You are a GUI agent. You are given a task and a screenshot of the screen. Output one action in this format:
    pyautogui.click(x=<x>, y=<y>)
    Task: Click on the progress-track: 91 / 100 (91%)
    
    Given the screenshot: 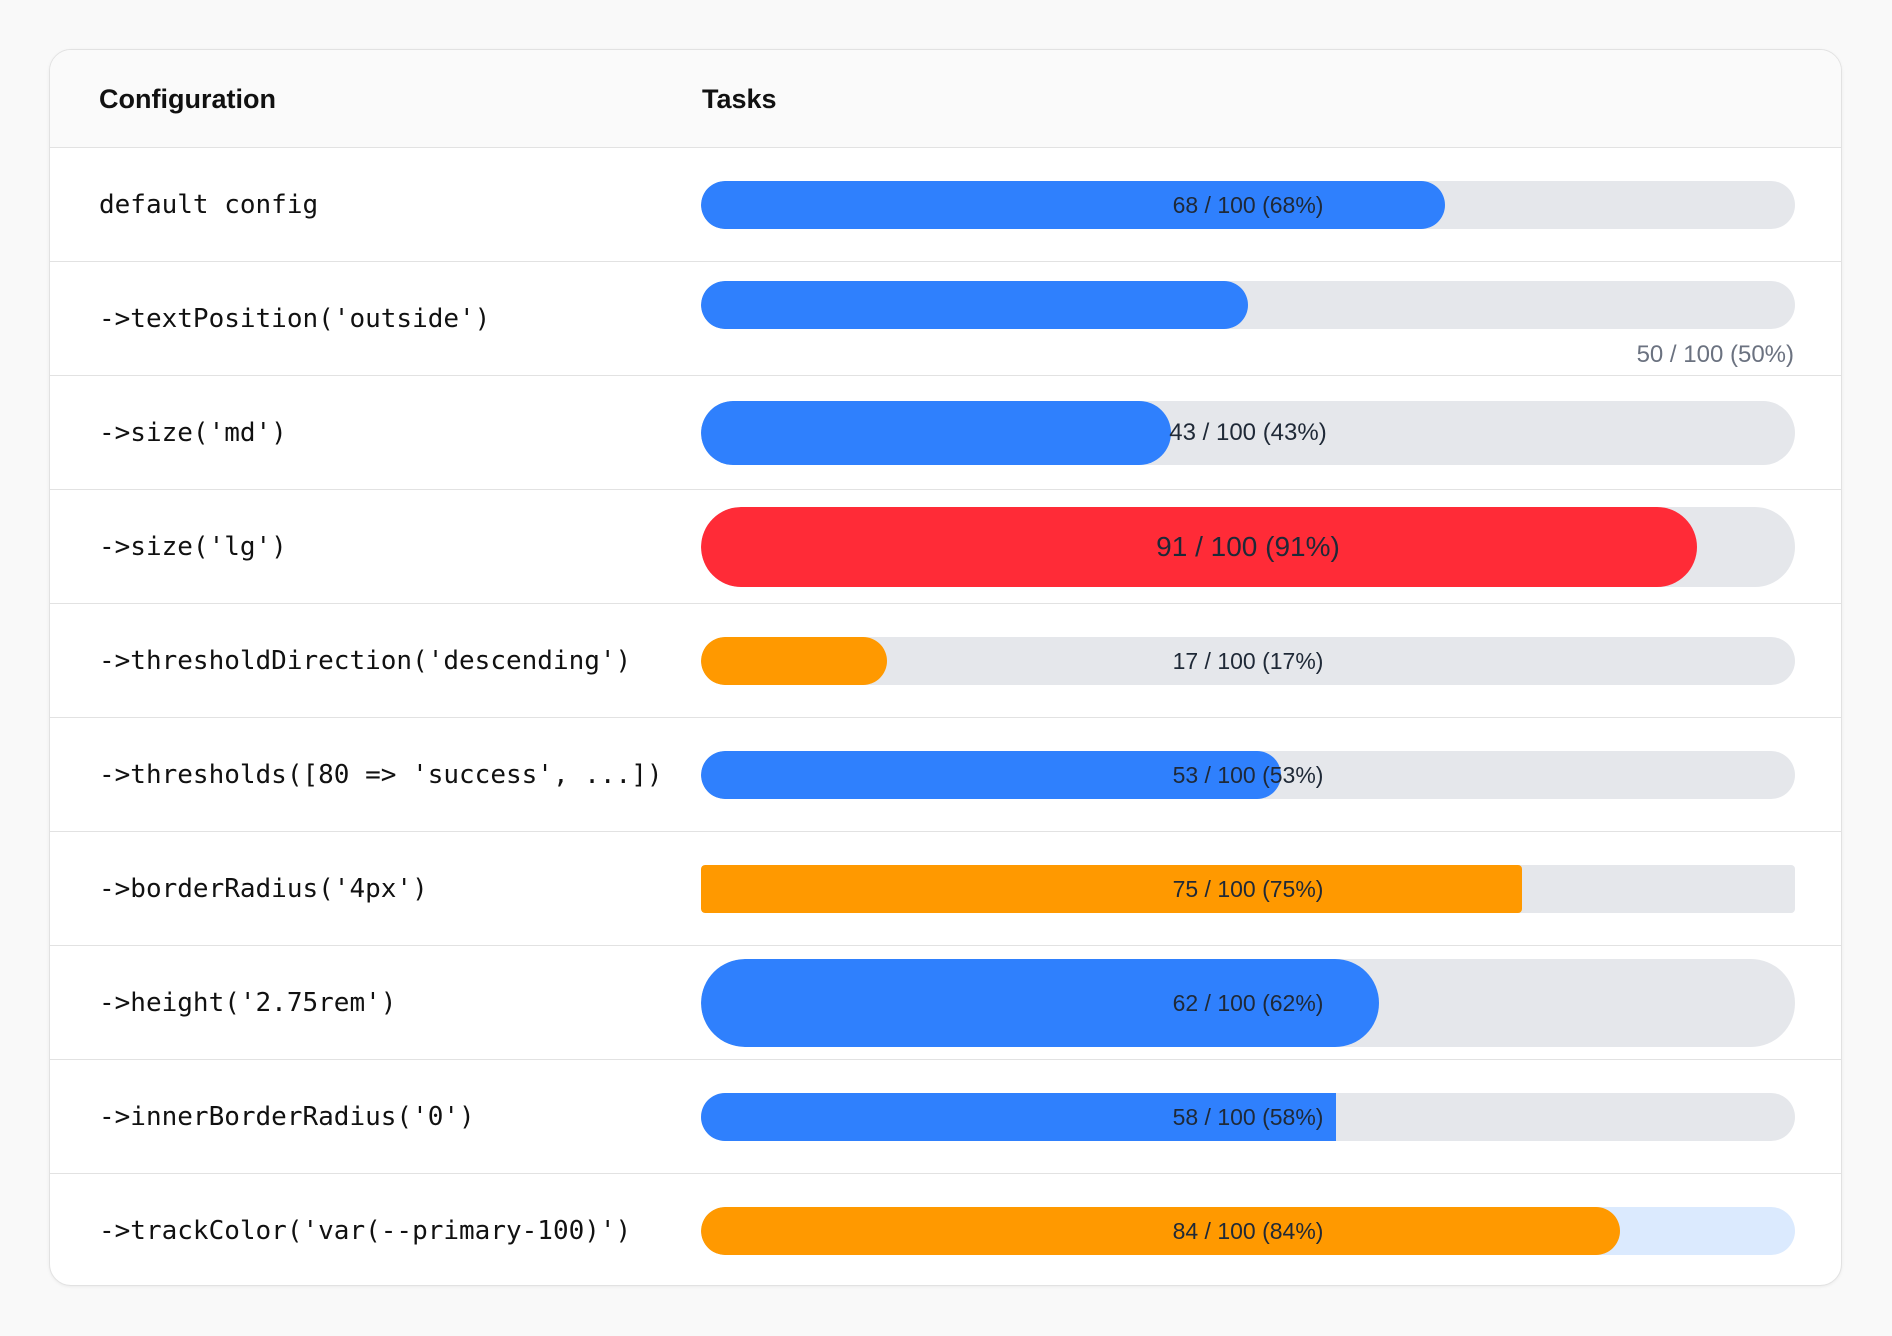 What is the action you would take?
    pyautogui.click(x=1248, y=547)
    